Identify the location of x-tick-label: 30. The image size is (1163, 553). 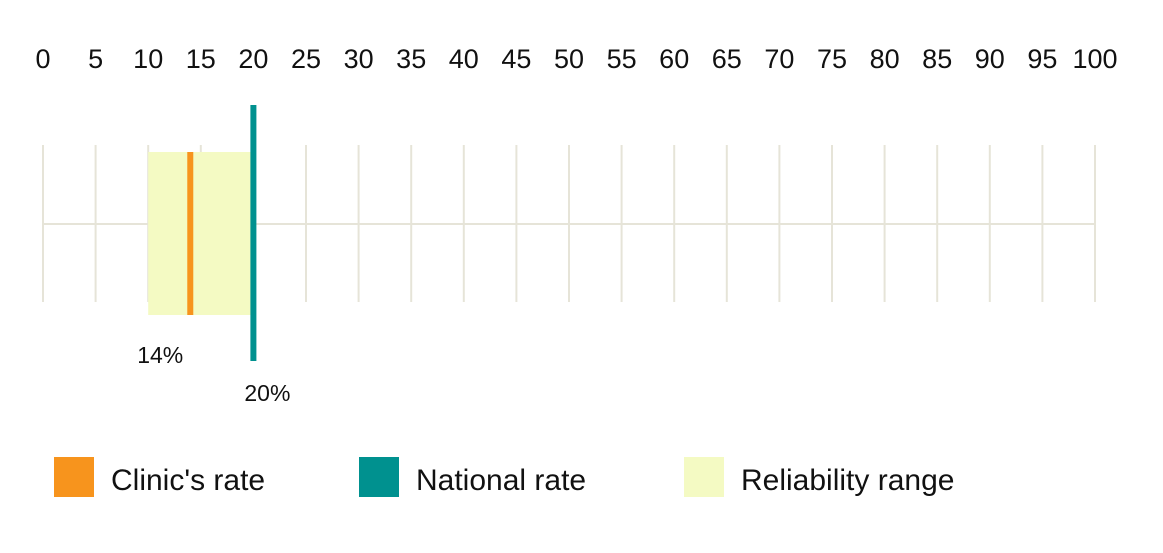
(359, 59).